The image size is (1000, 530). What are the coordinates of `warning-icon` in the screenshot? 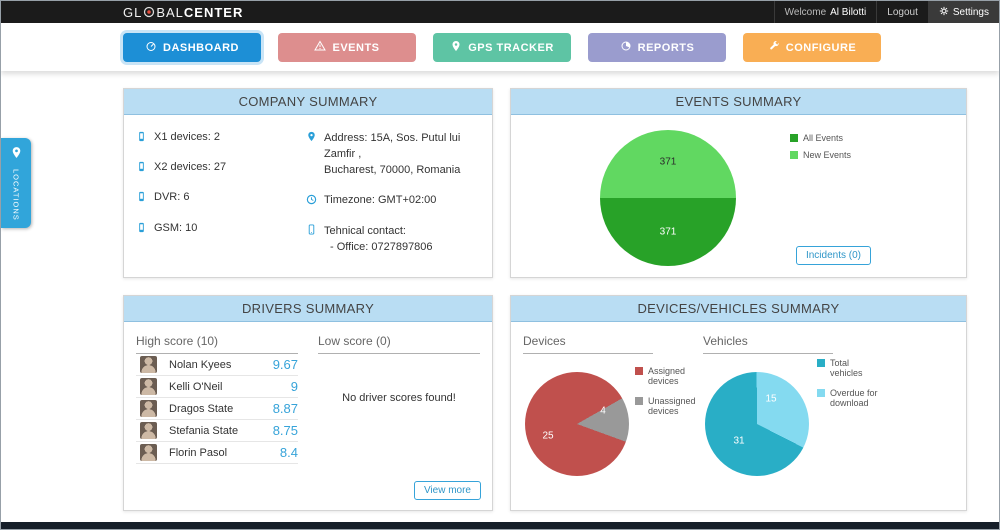 It's located at (320, 47).